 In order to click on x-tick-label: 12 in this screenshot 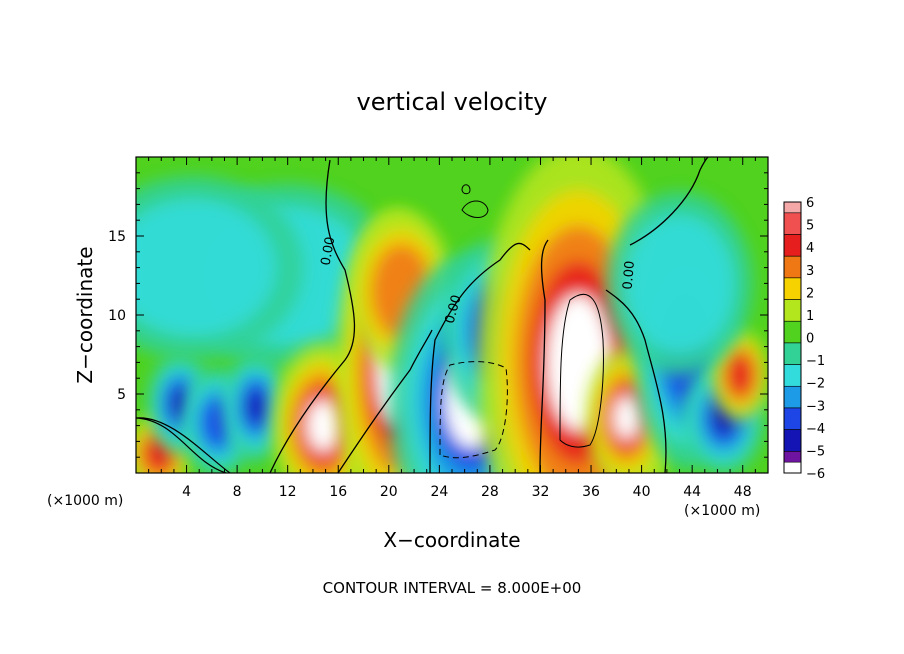, I will do `click(288, 492)`.